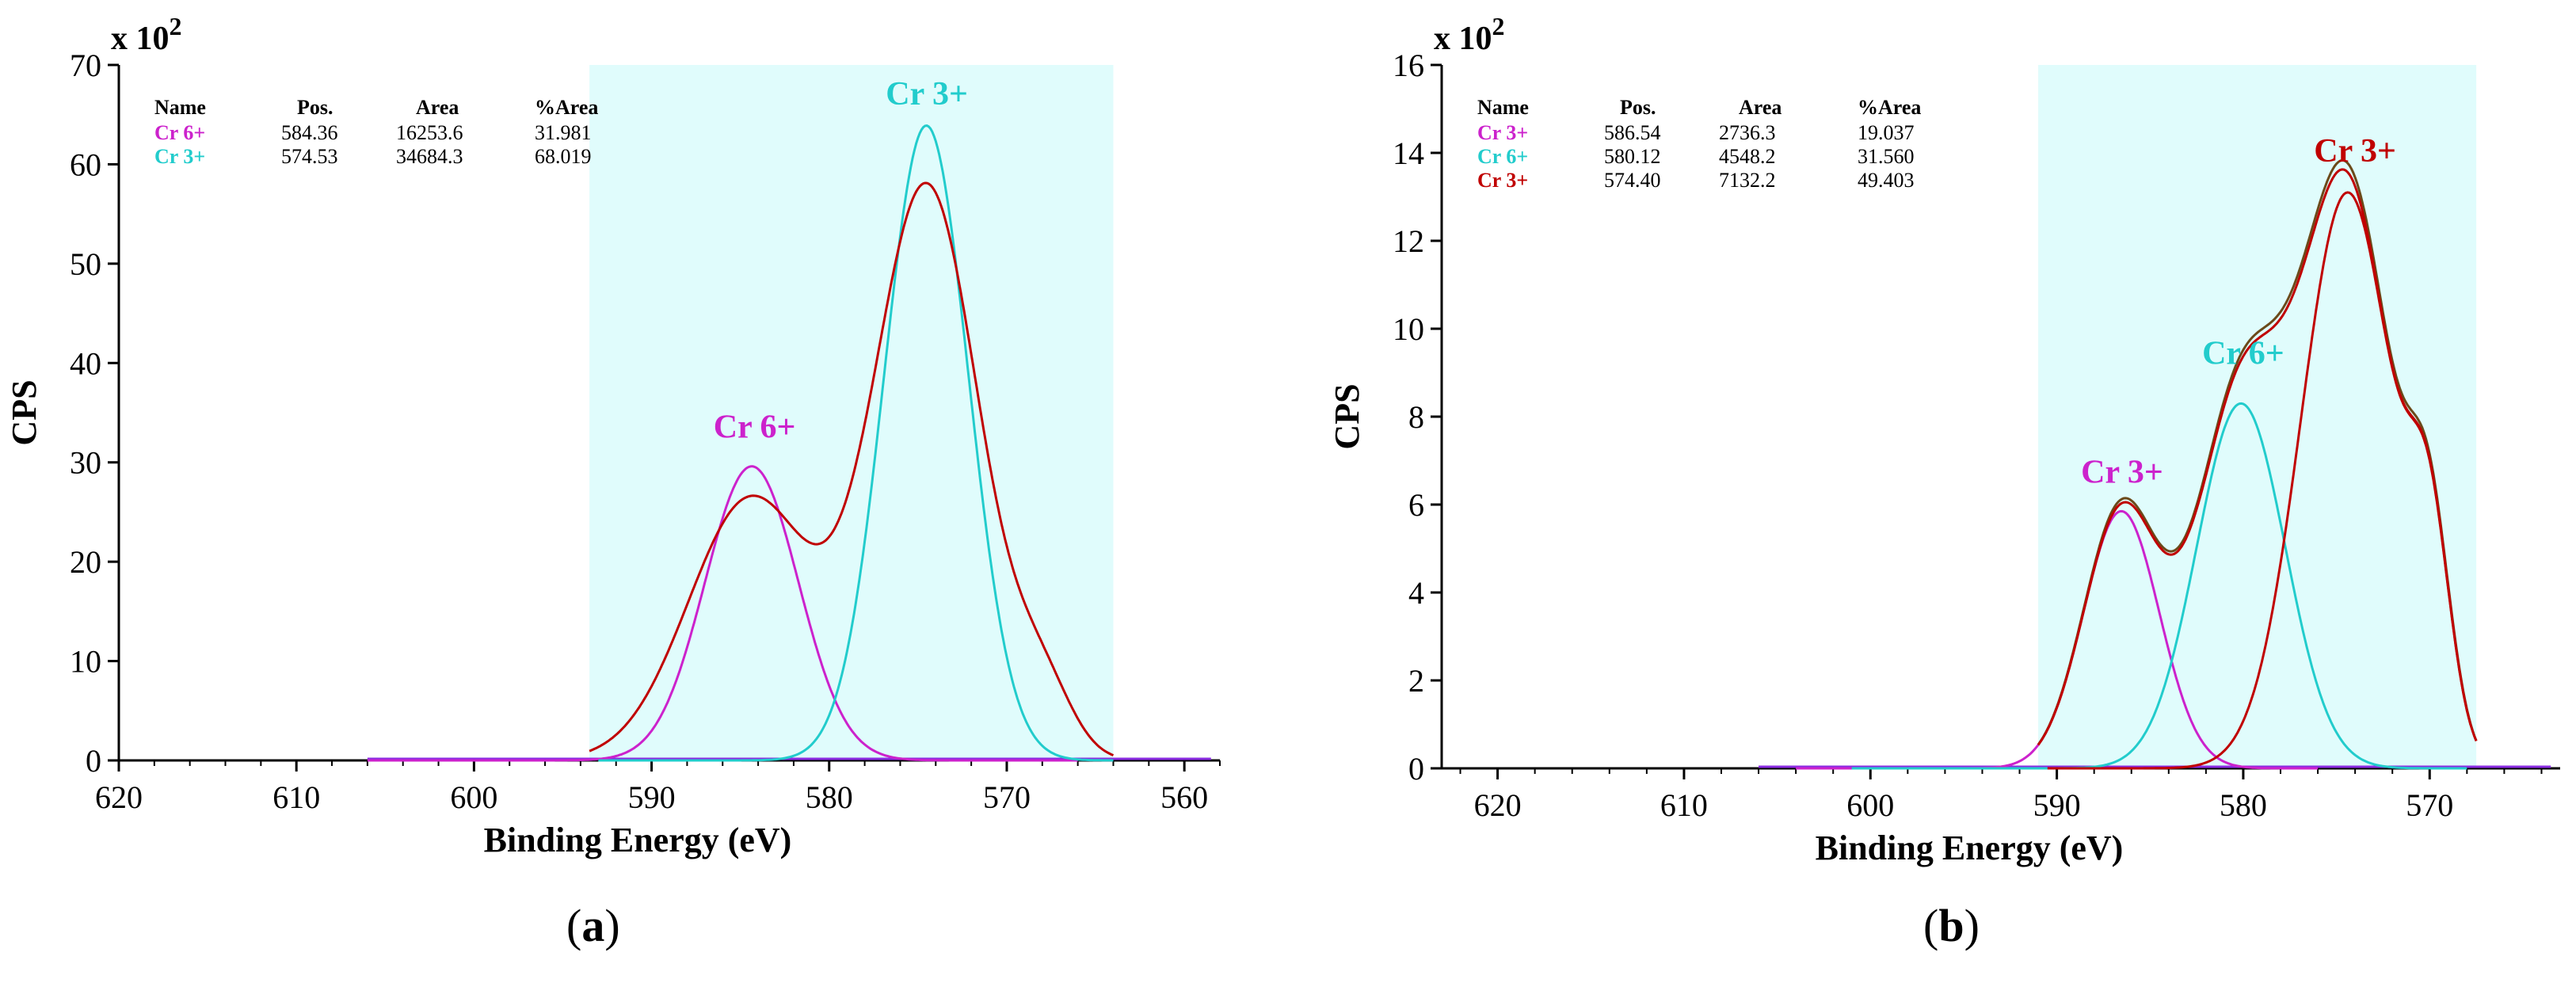  What do you see at coordinates (1409, 153) in the screenshot?
I see `y-tick-label: 14` at bounding box center [1409, 153].